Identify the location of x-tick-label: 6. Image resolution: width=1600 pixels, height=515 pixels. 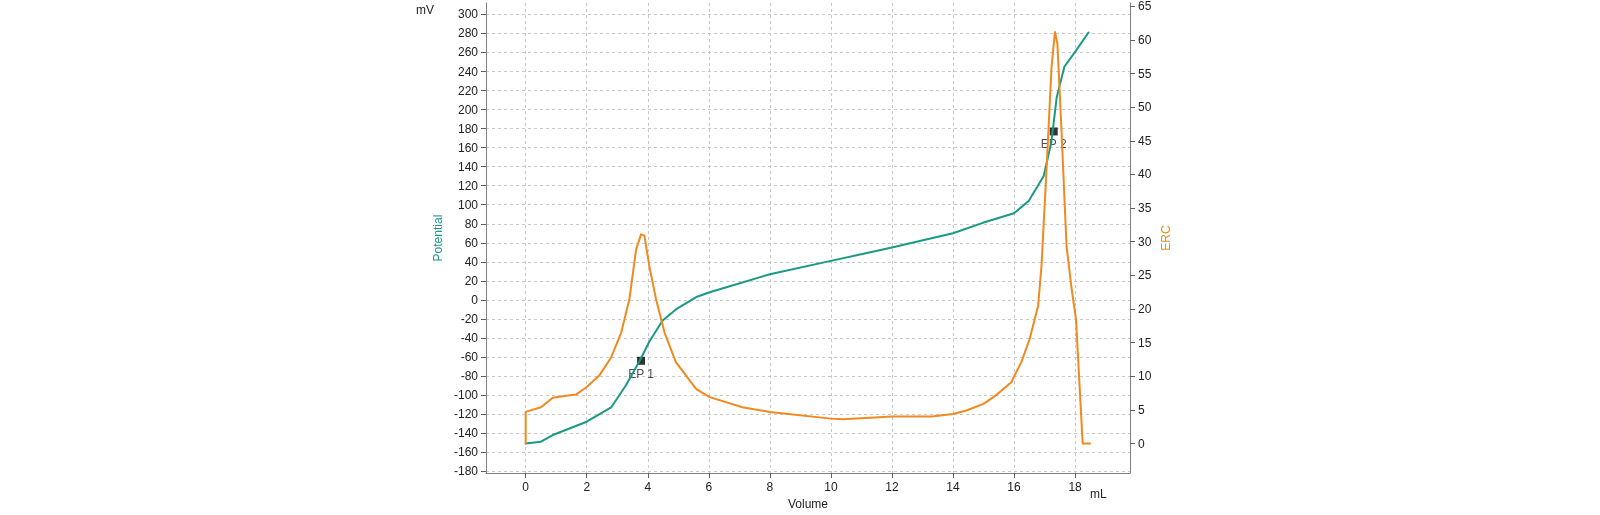
(709, 487).